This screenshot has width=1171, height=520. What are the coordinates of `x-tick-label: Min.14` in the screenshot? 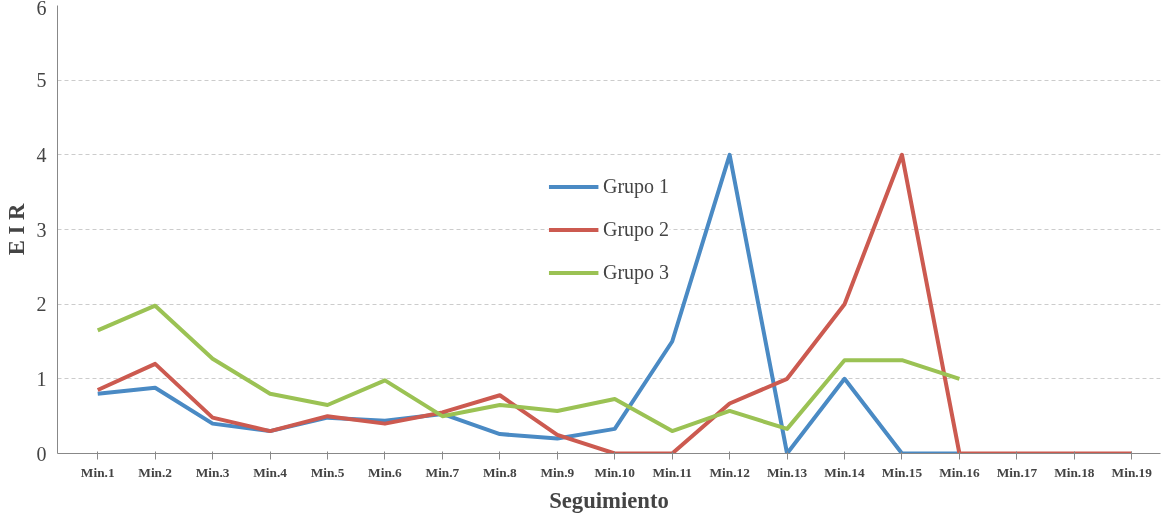 It's located at (845, 472).